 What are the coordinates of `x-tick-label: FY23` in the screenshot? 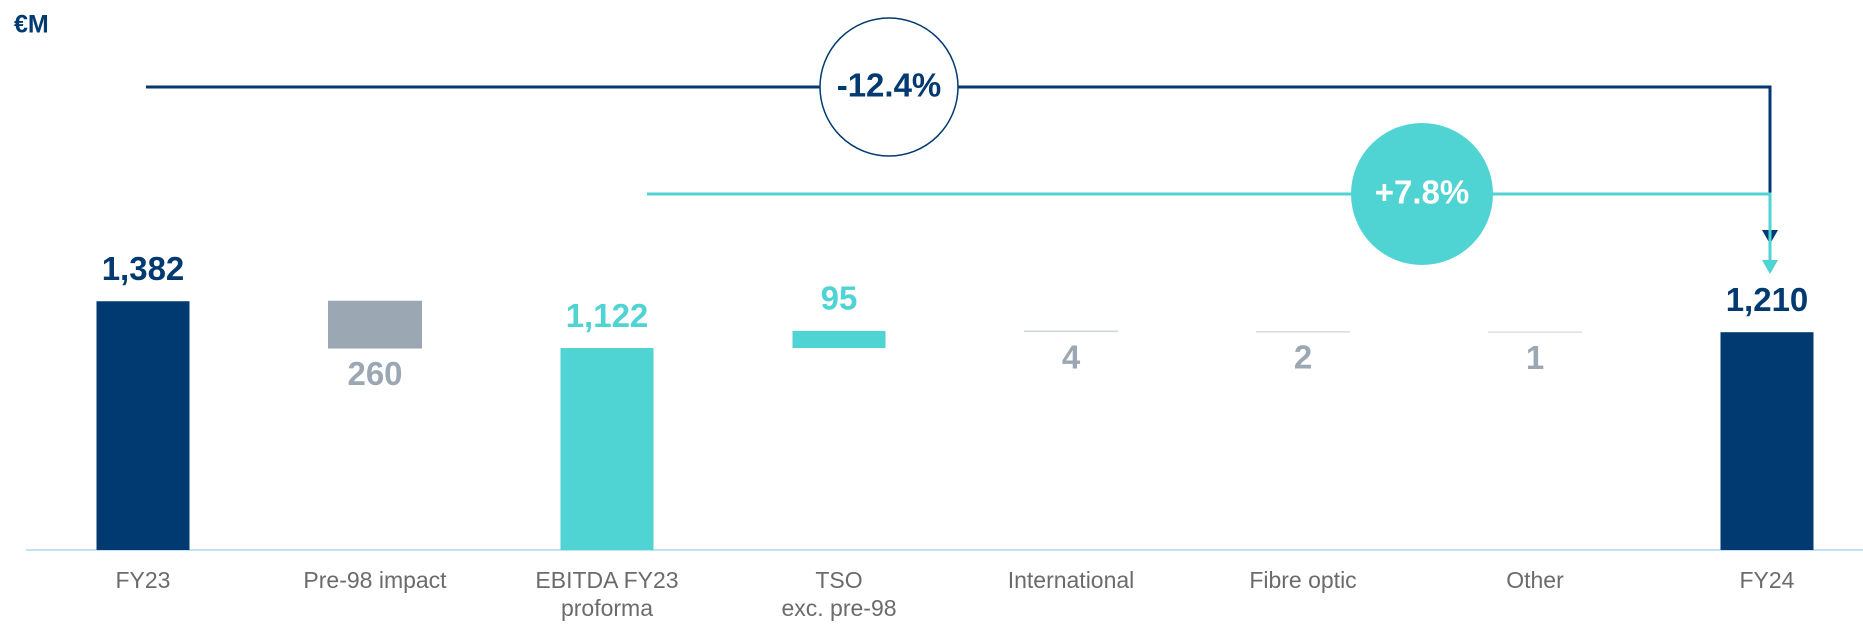 It's located at (143, 580).